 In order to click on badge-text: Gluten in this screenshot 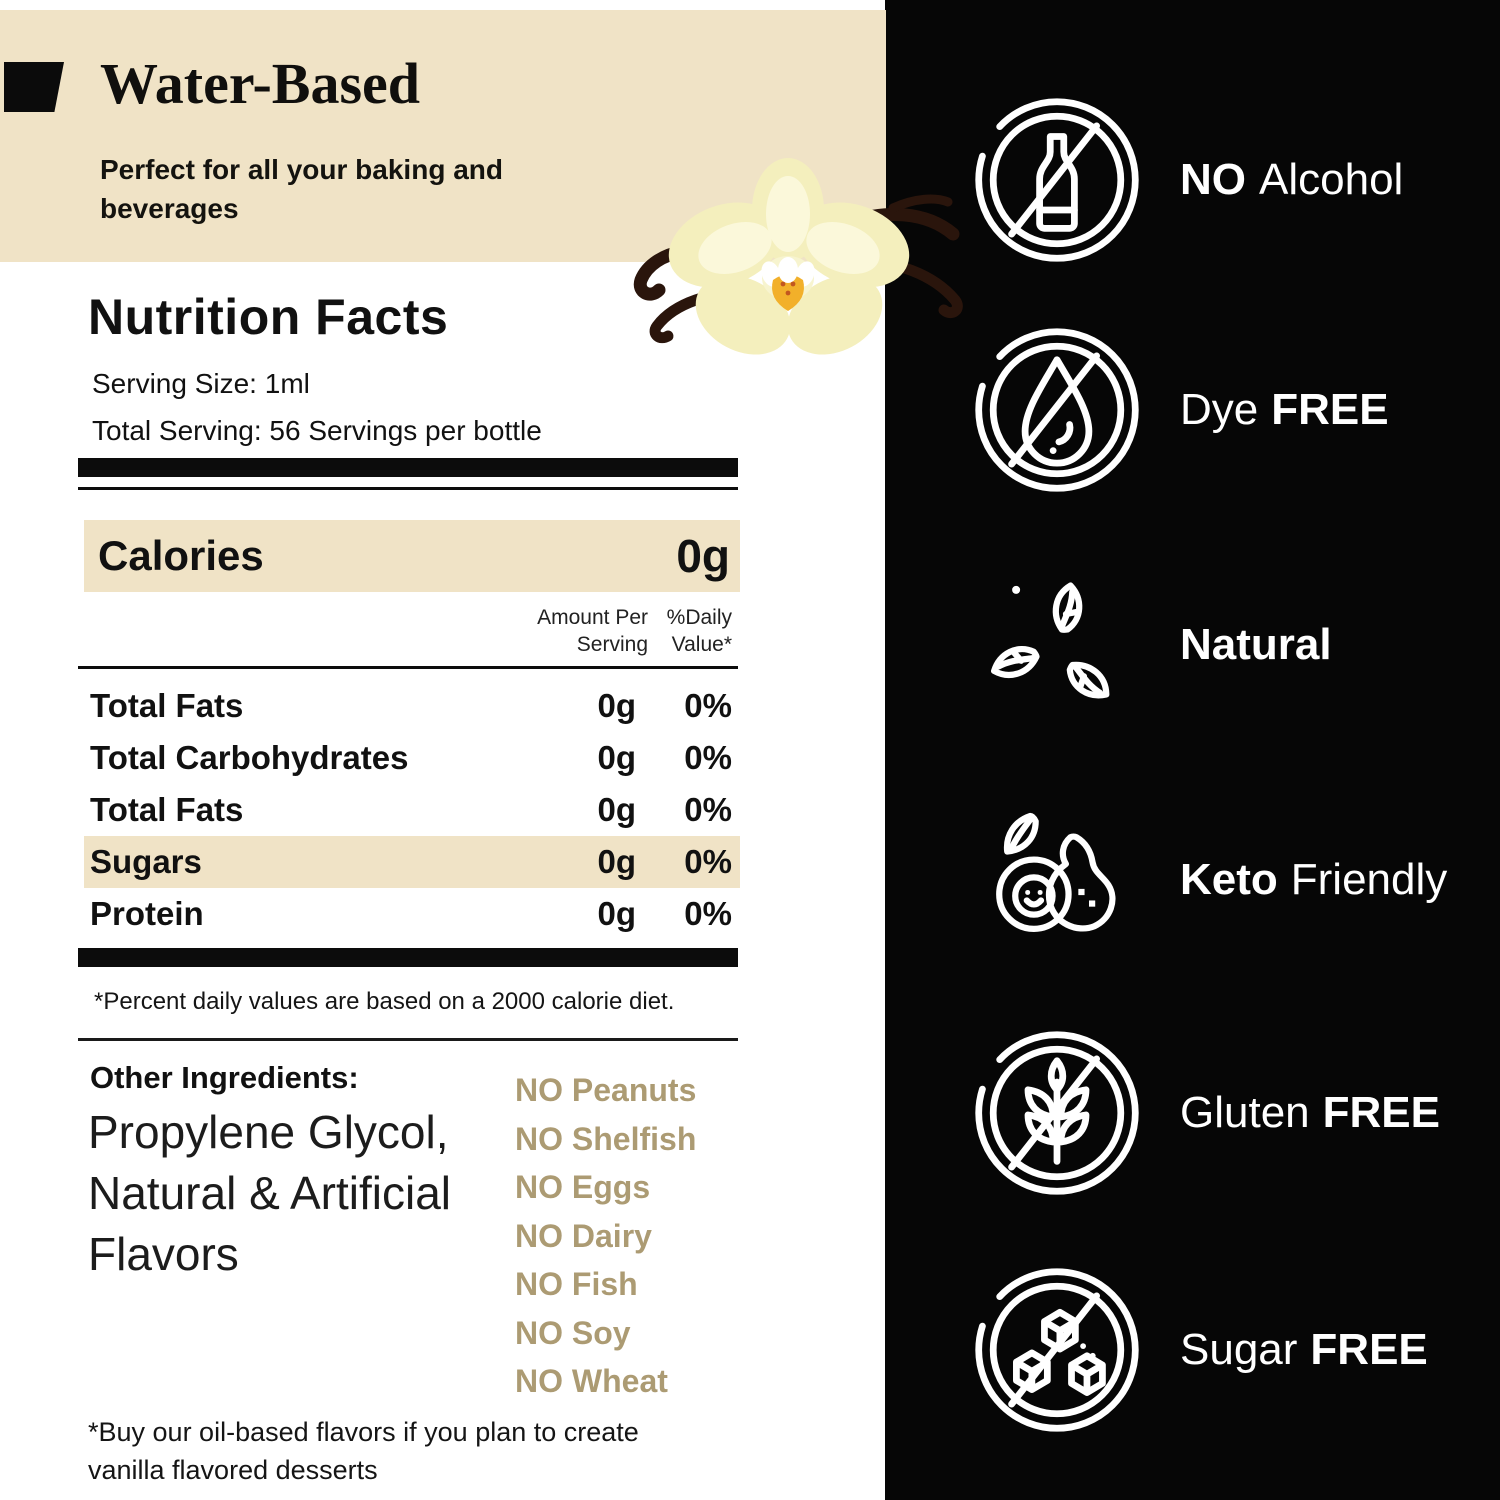, I will do `click(1245, 1112)`.